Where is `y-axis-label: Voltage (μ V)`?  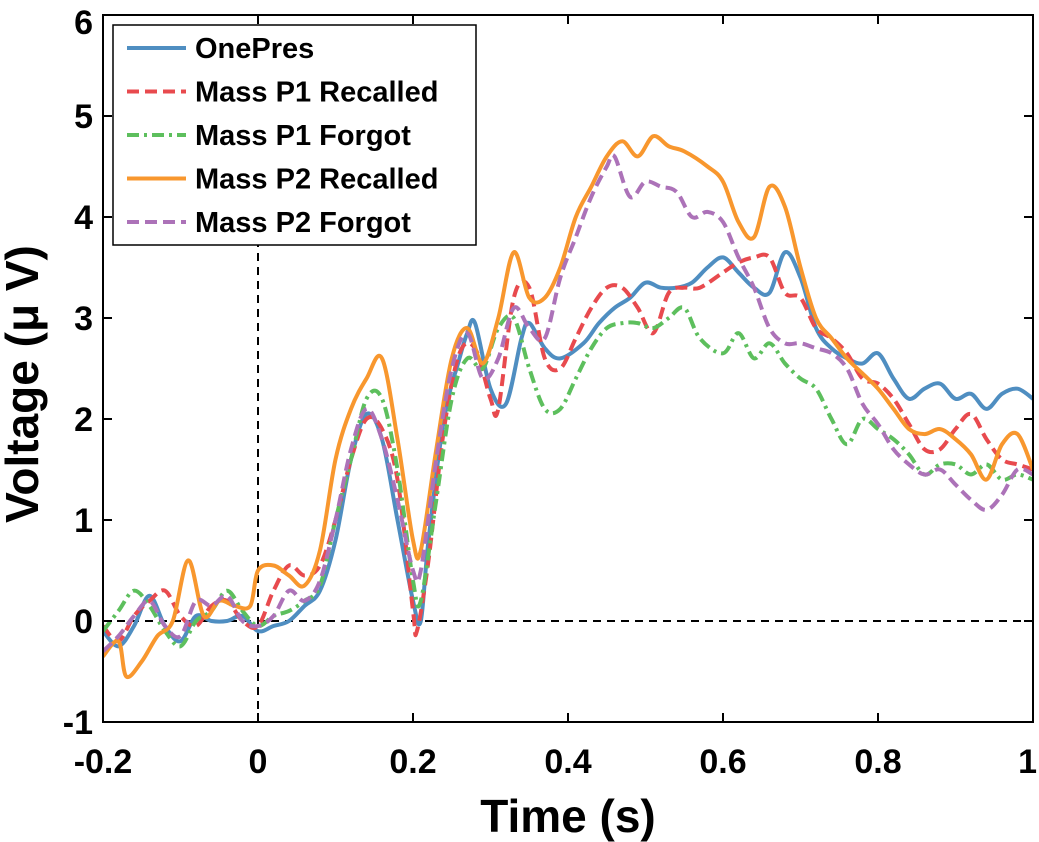 y-axis-label: Voltage (μ V) is located at coordinates (24, 384).